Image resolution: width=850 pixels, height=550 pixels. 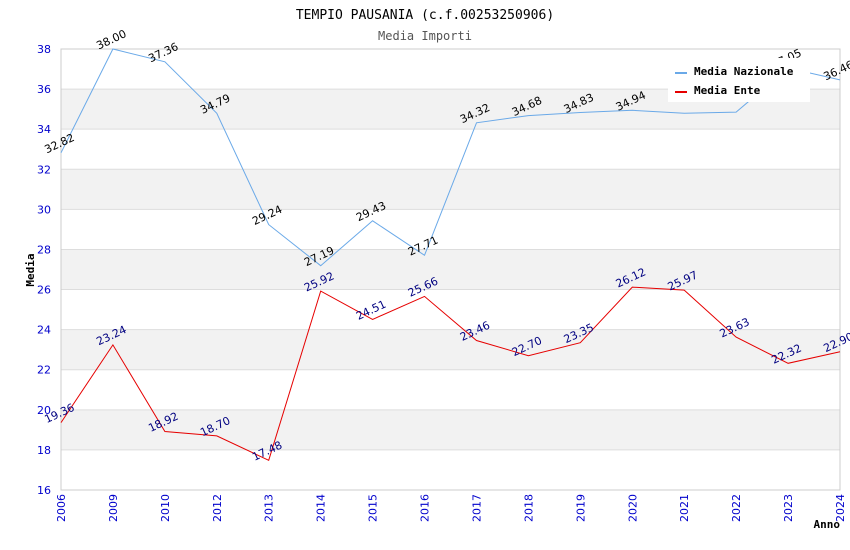 I want to click on x-tick-label: 2010, so click(x=165, y=508).